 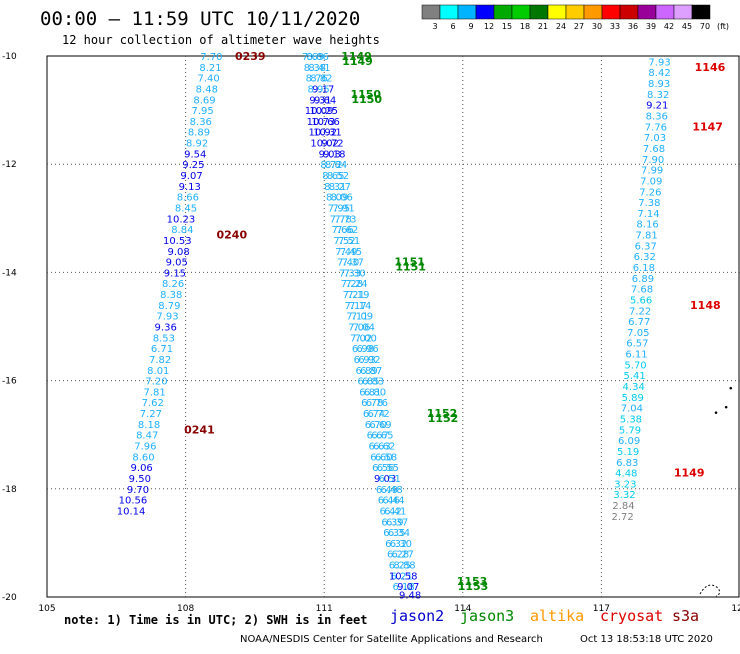 What do you see at coordinates (659, 84) in the screenshot?
I see `swh-label: 8.93` at bounding box center [659, 84].